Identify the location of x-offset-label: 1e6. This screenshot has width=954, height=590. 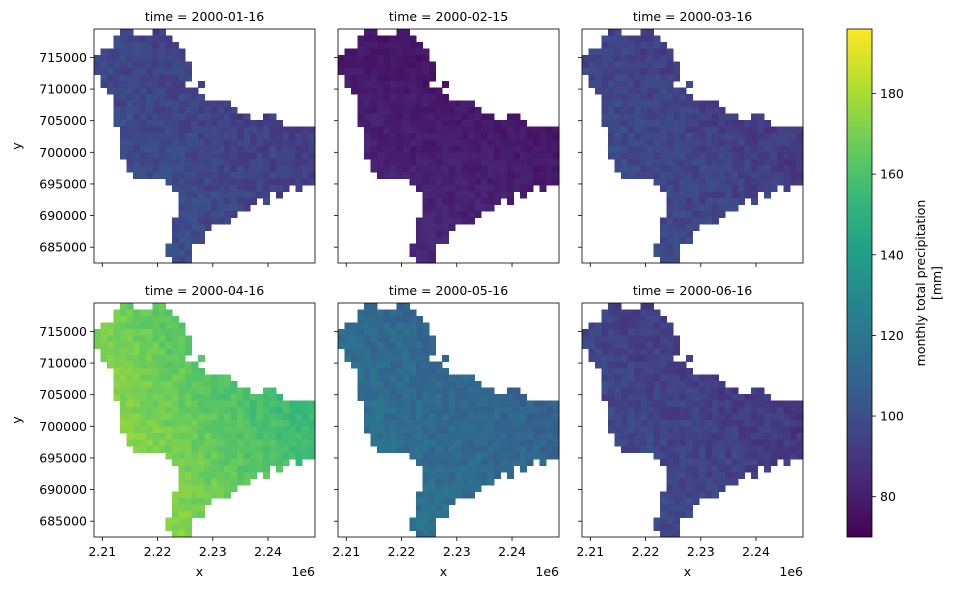
(547, 571).